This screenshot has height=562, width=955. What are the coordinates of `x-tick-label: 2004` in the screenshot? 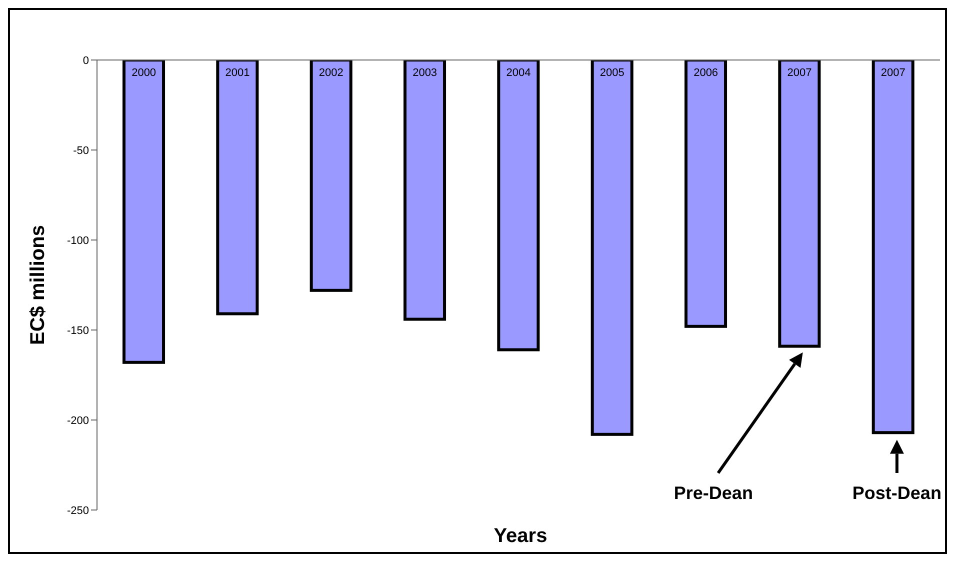 It's located at (518, 73).